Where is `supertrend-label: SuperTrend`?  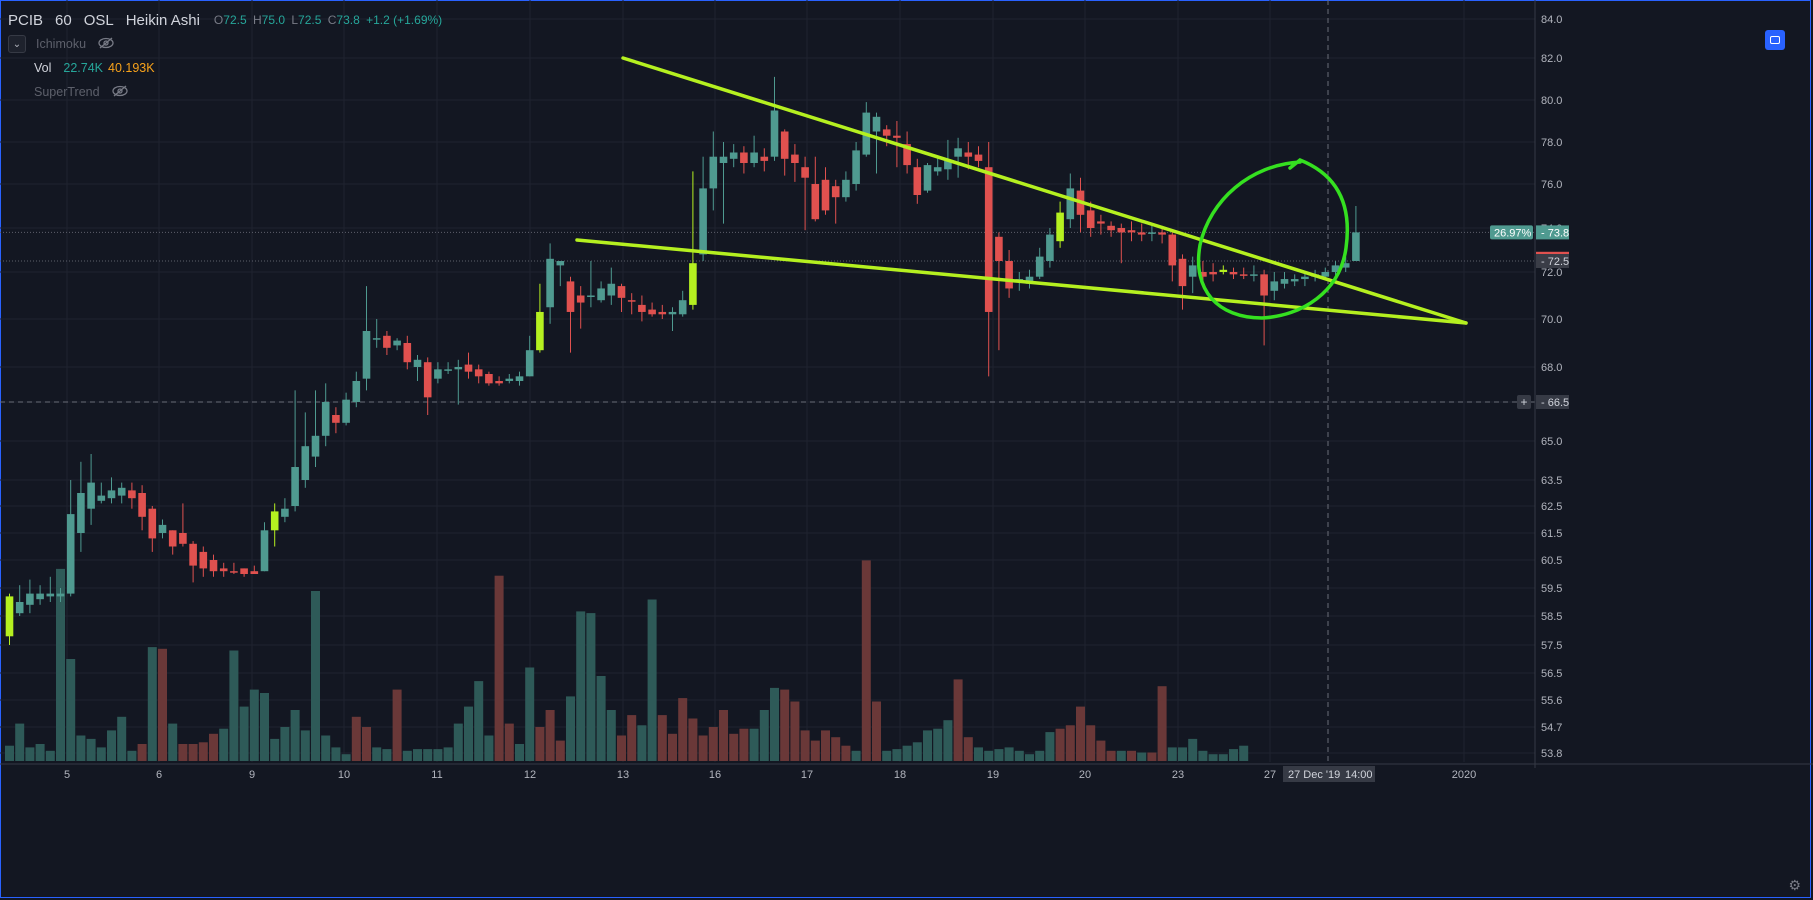
supertrend-label: SuperTrend is located at coordinates (67, 92).